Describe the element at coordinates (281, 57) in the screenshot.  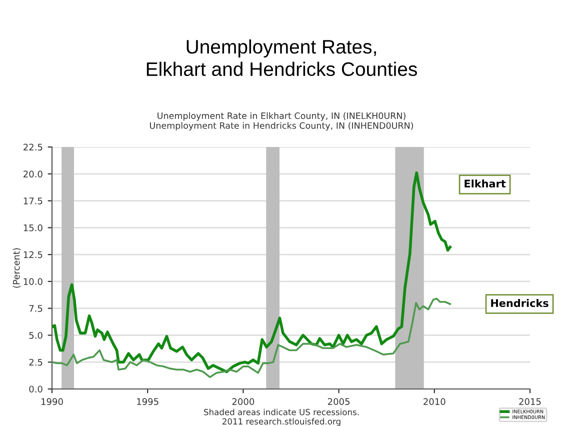
I see `chart-title: Unemployment Rates, Elkhart and Hendricks Counties` at that location.